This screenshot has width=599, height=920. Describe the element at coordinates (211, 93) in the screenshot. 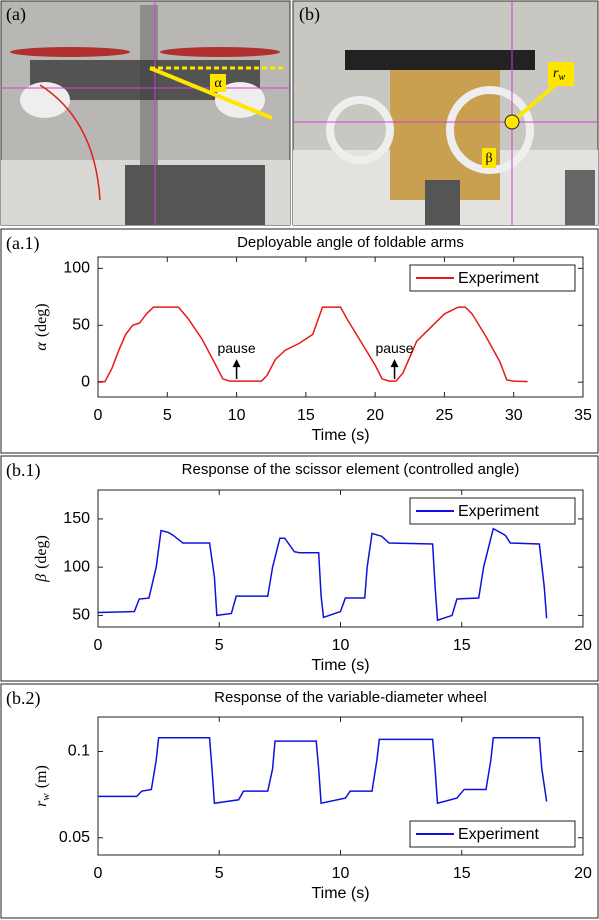

I see `photo-arm-line` at that location.